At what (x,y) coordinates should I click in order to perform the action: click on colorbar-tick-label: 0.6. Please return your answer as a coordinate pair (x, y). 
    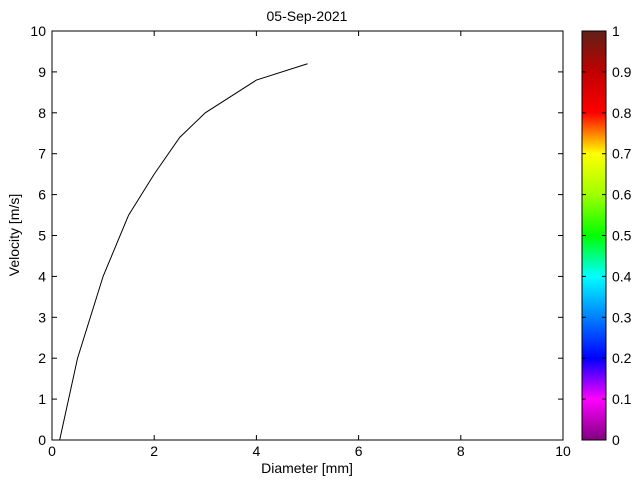
    Looking at the image, I should click on (622, 195).